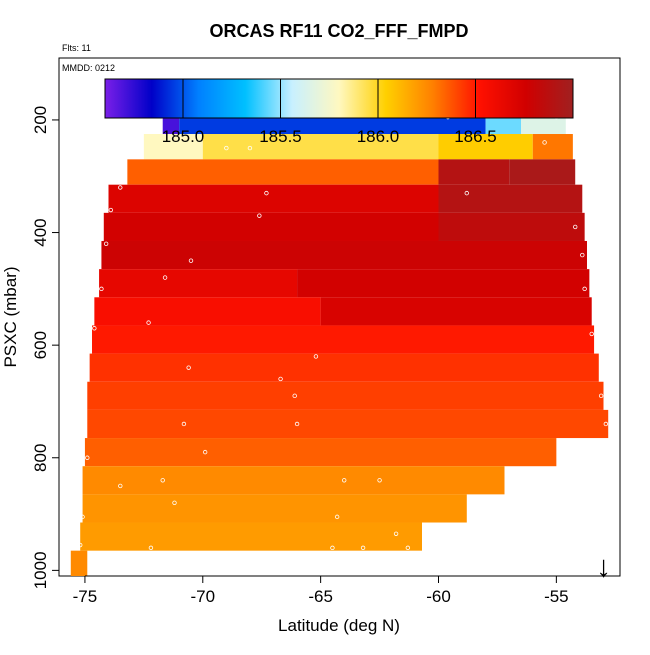 The width and height of the screenshot is (650, 655). What do you see at coordinates (202, 596) in the screenshot?
I see `x-tick-label: -70` at bounding box center [202, 596].